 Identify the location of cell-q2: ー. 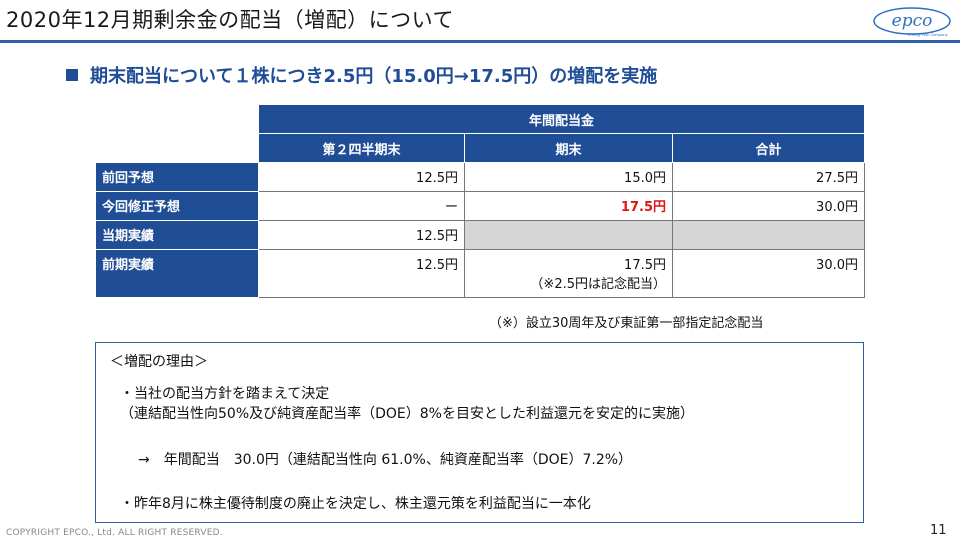
(361, 206).